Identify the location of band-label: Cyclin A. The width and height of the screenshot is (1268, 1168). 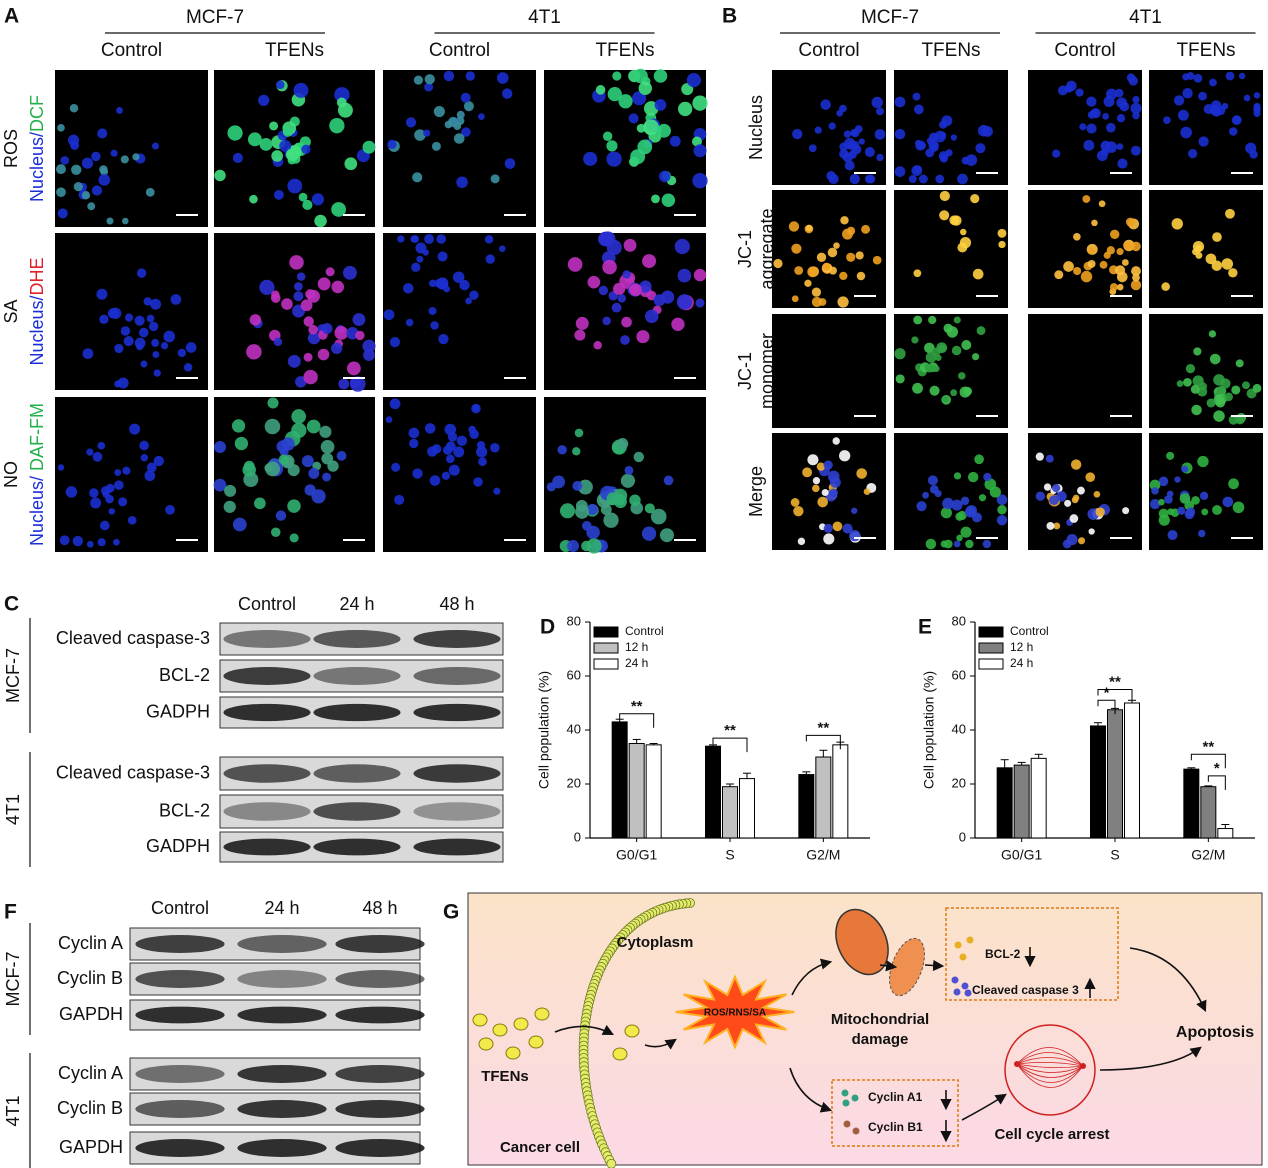
(90, 943).